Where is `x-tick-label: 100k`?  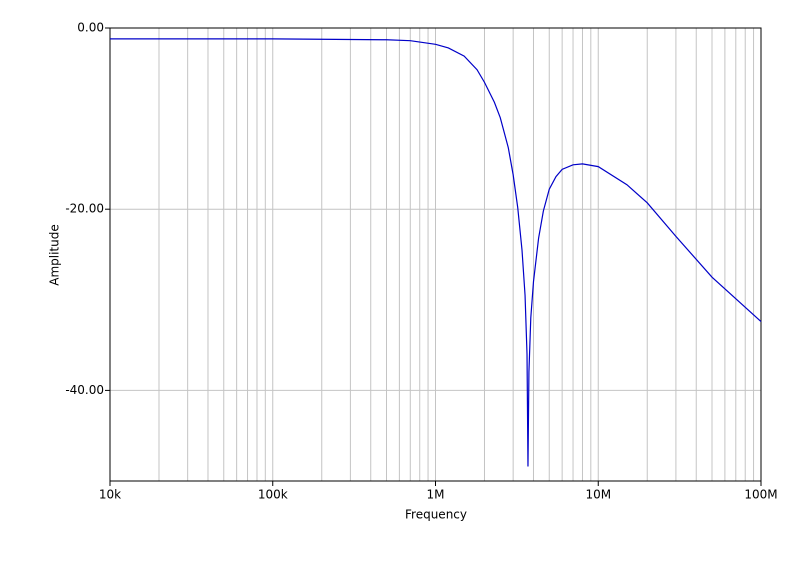
x-tick-label: 100k is located at coordinates (273, 495).